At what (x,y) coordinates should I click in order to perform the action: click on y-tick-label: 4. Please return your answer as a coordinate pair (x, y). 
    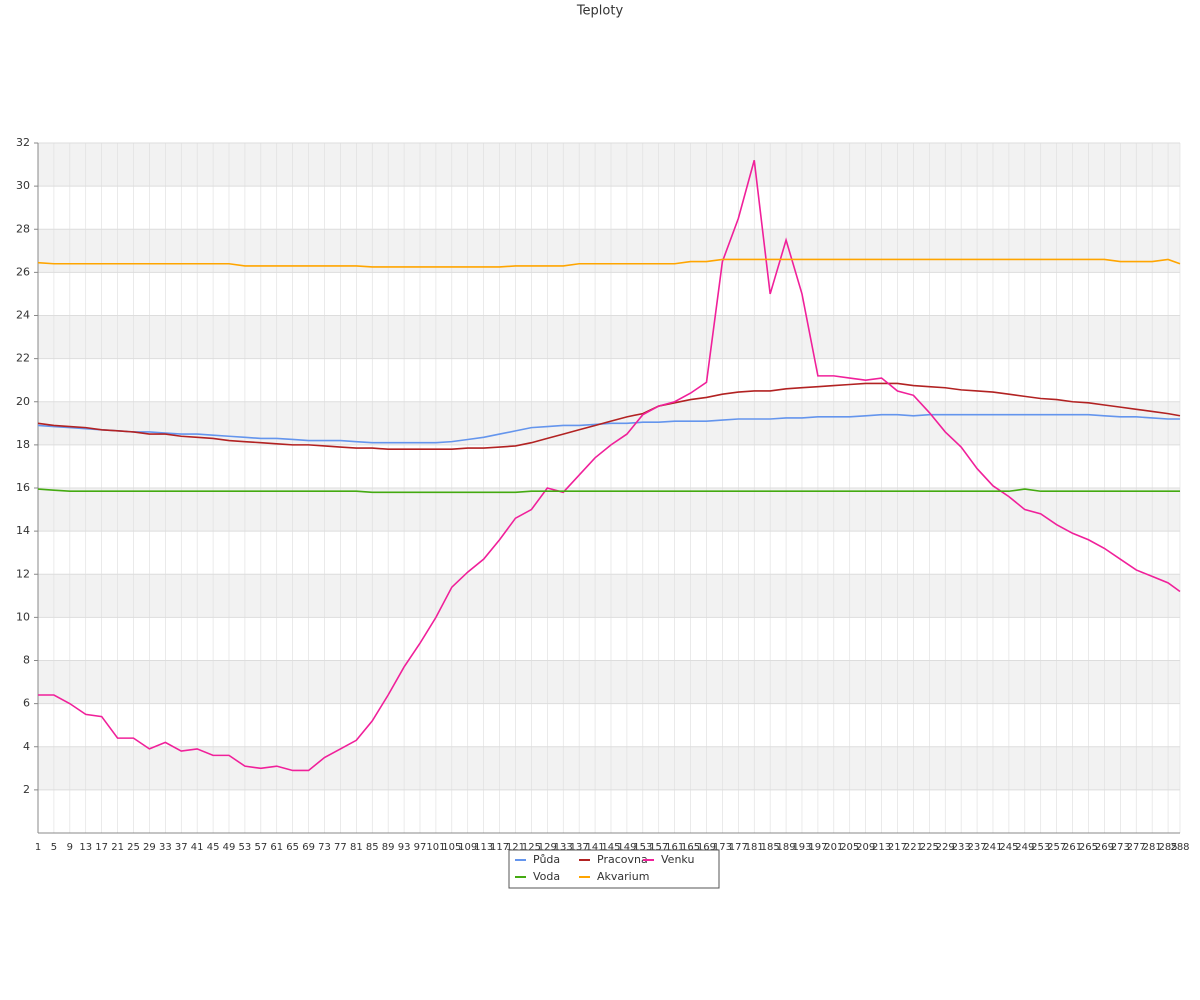
    Looking at the image, I should click on (26, 746).